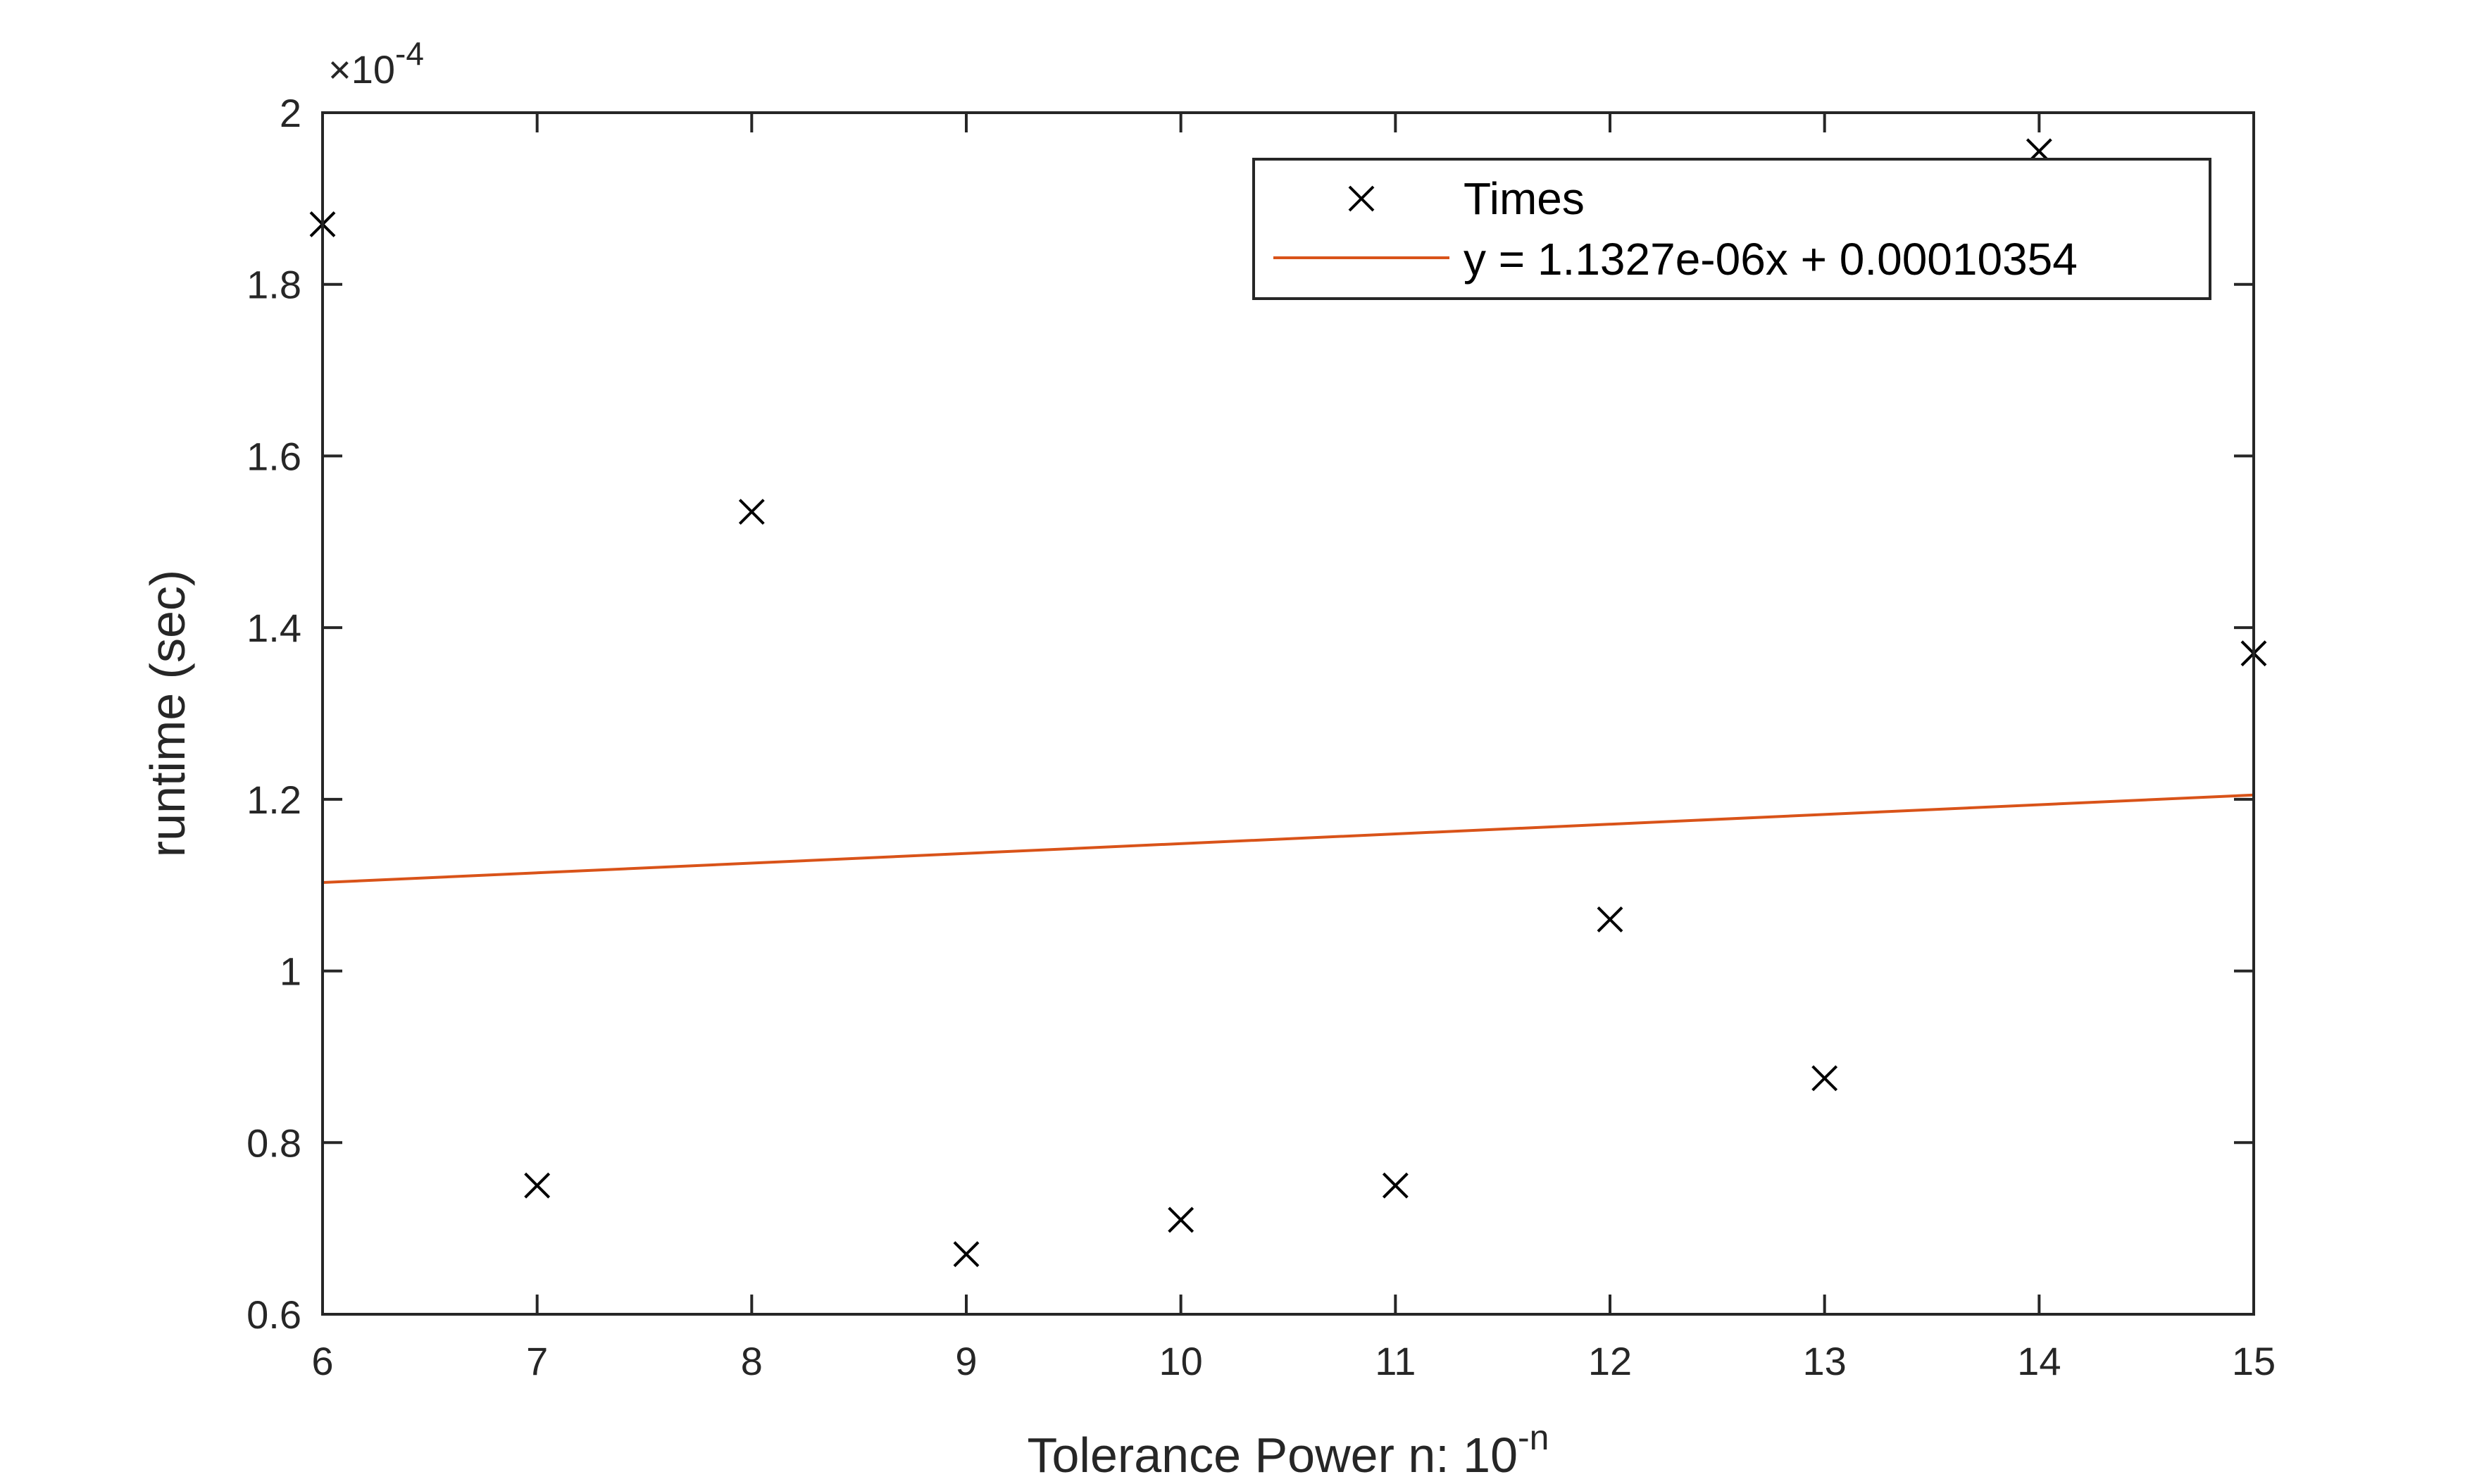  Describe the element at coordinates (409, 53) in the screenshot. I see `y-multiplier-exponent: -4` at that location.